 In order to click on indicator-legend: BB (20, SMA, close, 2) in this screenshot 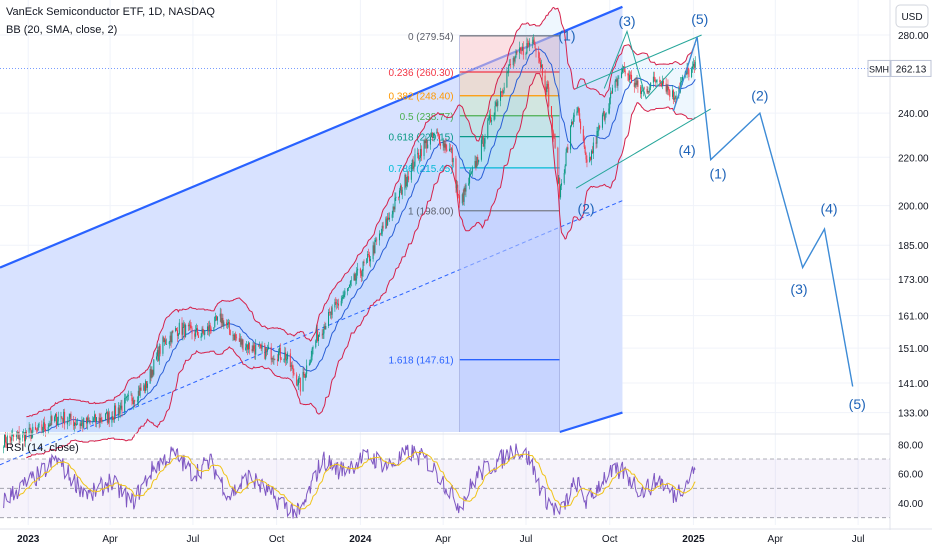, I will do `click(61, 30)`.